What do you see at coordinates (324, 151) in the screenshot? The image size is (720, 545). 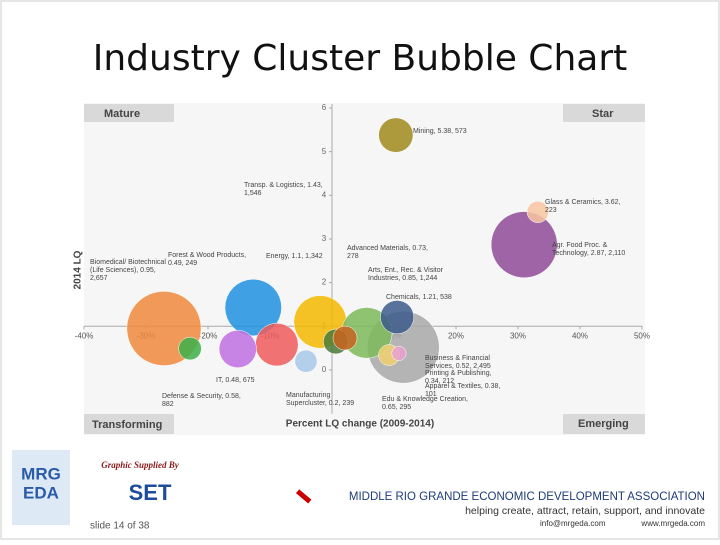 I see `y-tick-label: 5` at bounding box center [324, 151].